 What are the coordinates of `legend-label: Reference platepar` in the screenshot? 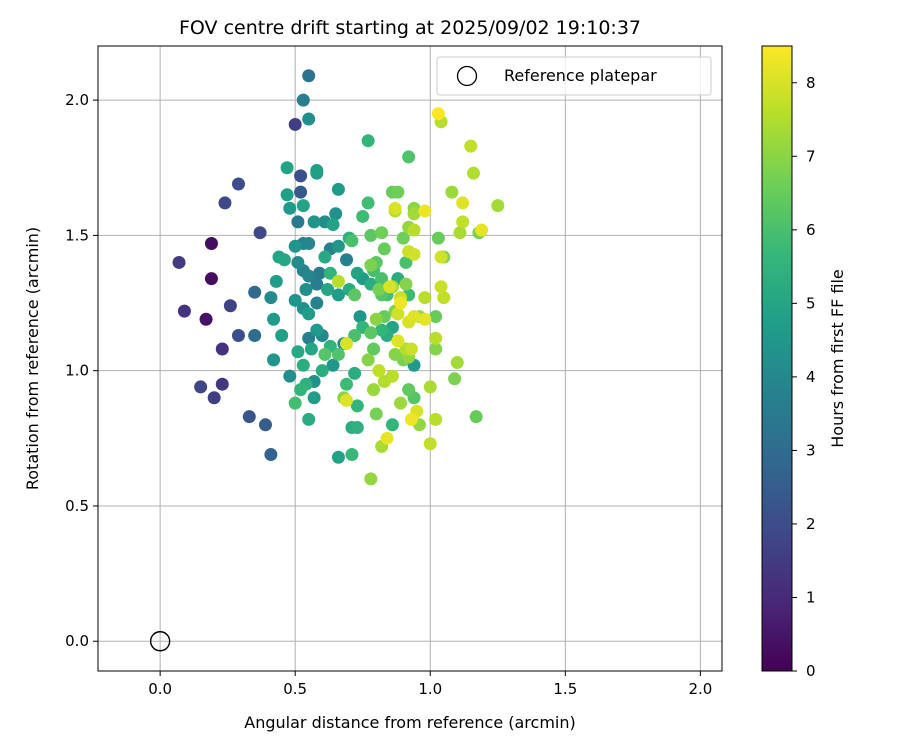 It's located at (580, 75).